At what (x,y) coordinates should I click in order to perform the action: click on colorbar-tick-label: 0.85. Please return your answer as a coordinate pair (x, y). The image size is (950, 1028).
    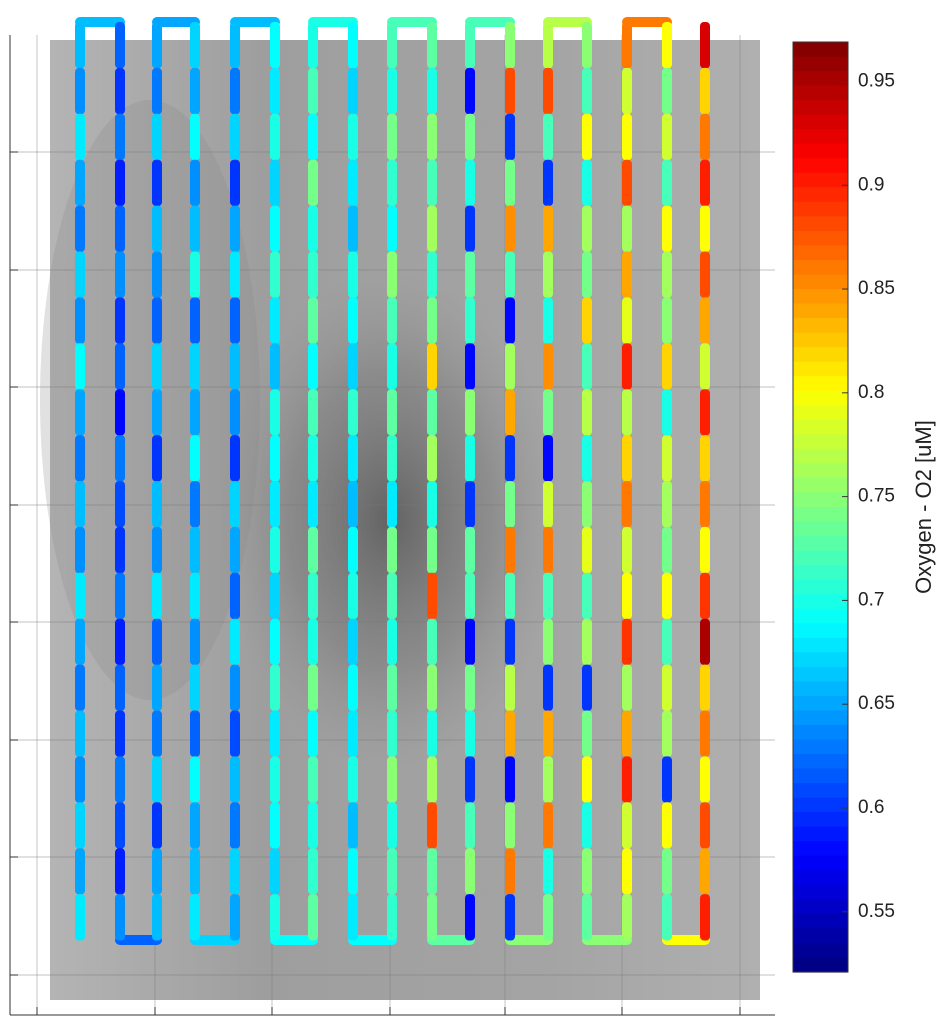
    Looking at the image, I should click on (876, 288).